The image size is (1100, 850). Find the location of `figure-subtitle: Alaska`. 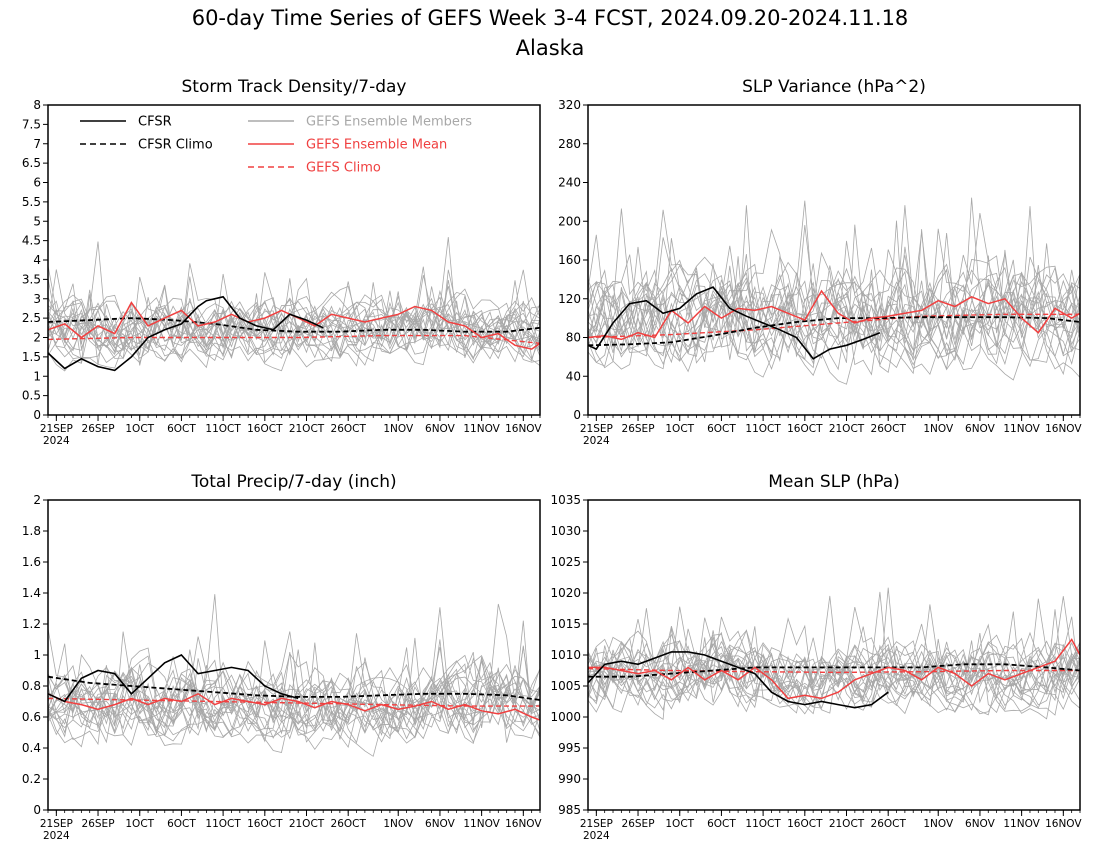

figure-subtitle: Alaska is located at coordinates (550, 48).